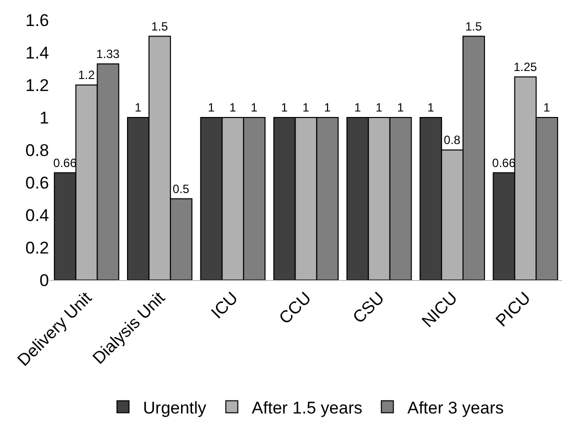  Describe the element at coordinates (37, 150) in the screenshot. I see `y-tick-label: 0.8` at that location.